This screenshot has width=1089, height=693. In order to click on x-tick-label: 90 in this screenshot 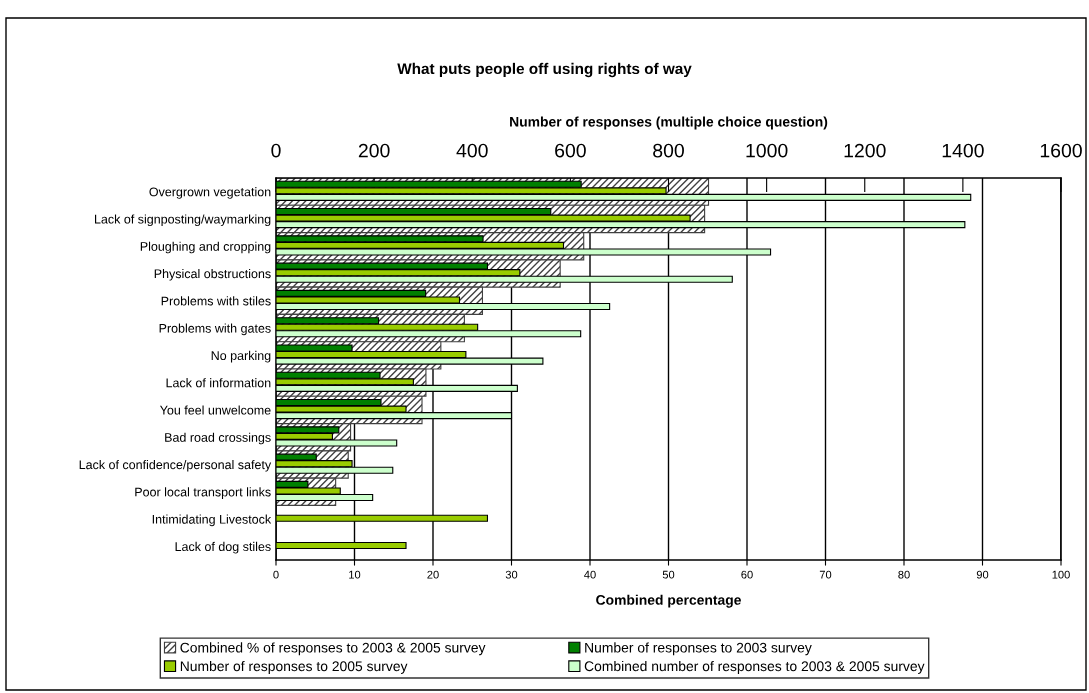, I will do `click(982, 574)`.